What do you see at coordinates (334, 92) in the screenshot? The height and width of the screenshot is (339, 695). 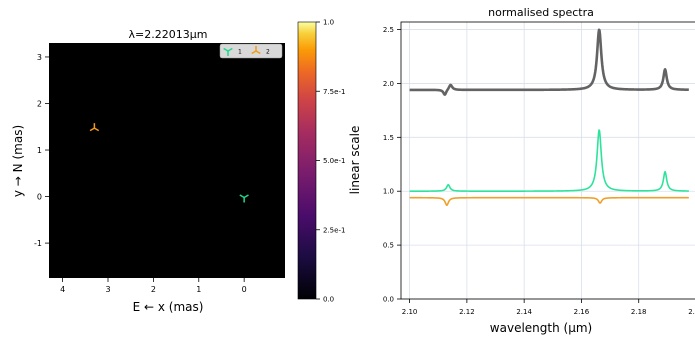 I see `colorbar-tick-label: 7.5e-1` at bounding box center [334, 92].